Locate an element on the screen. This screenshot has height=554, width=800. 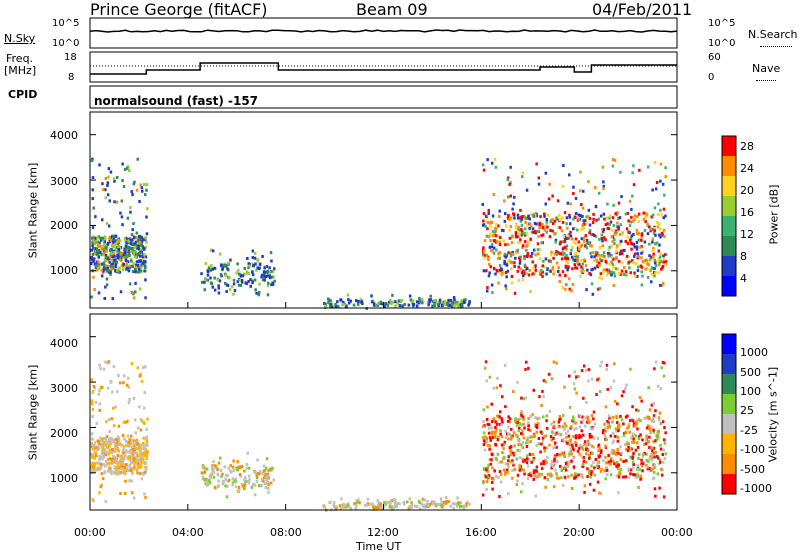
noise-search-dots is located at coordinates (776, 46).